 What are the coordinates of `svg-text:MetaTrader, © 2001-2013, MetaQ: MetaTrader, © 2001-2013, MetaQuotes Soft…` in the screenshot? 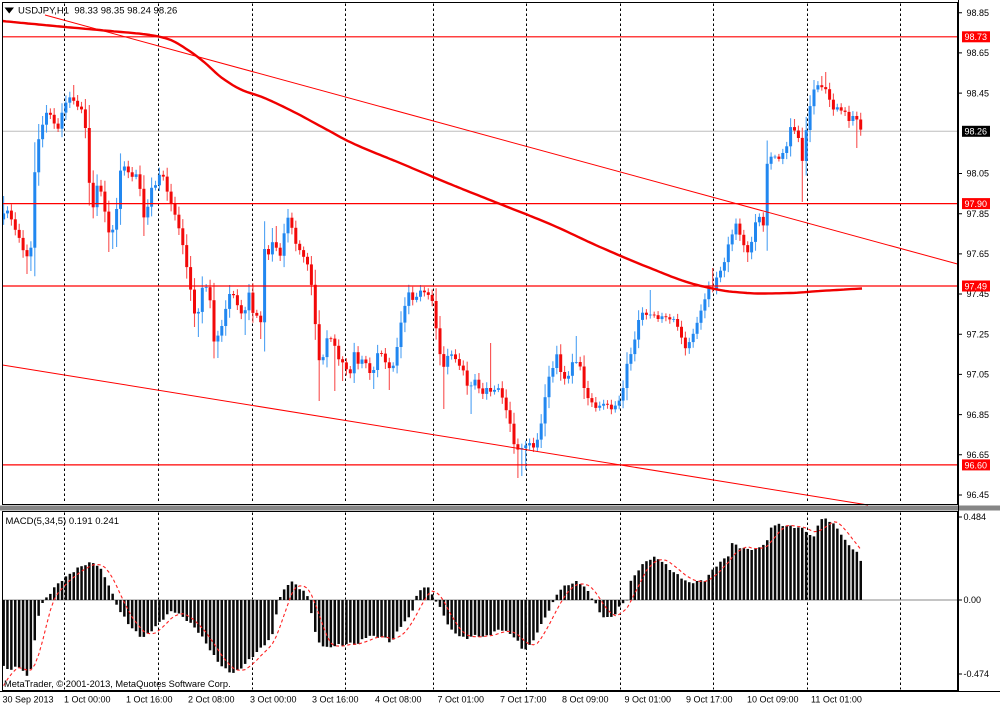 It's located at (117, 684).